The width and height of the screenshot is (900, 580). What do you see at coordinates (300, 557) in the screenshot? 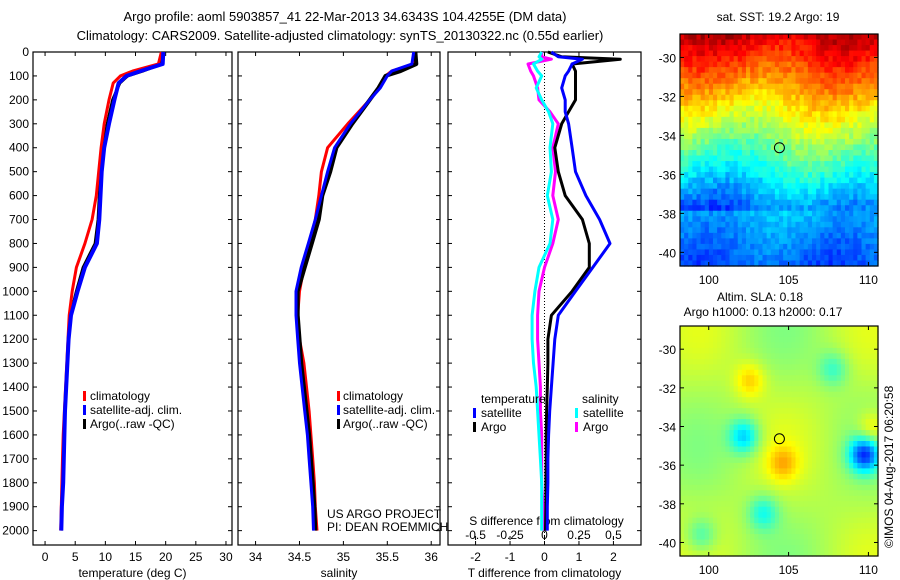
I see `x-tick-label: 34.5` at bounding box center [300, 557].